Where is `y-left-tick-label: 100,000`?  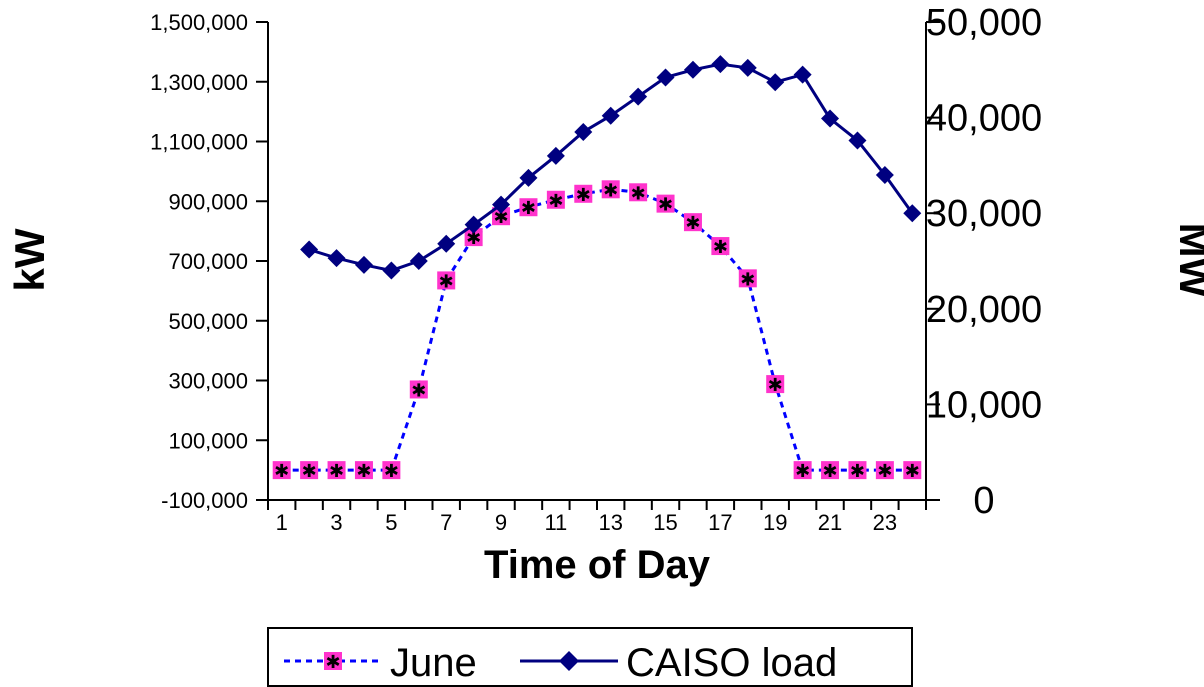 y-left-tick-label: 100,000 is located at coordinates (208, 440).